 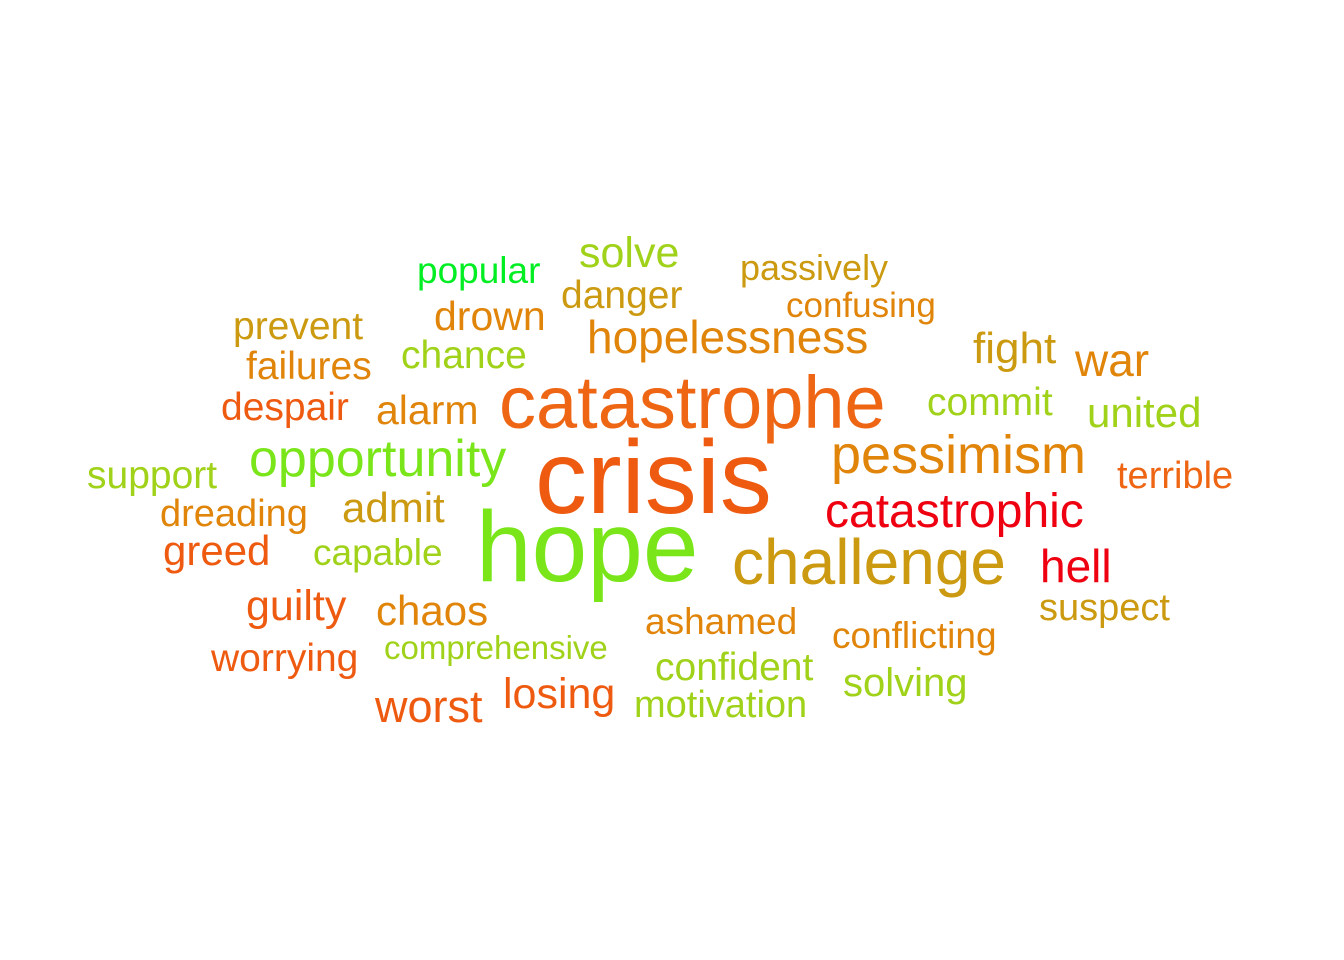 What do you see at coordinates (378, 552) in the screenshot?
I see `word-capable: capable` at bounding box center [378, 552].